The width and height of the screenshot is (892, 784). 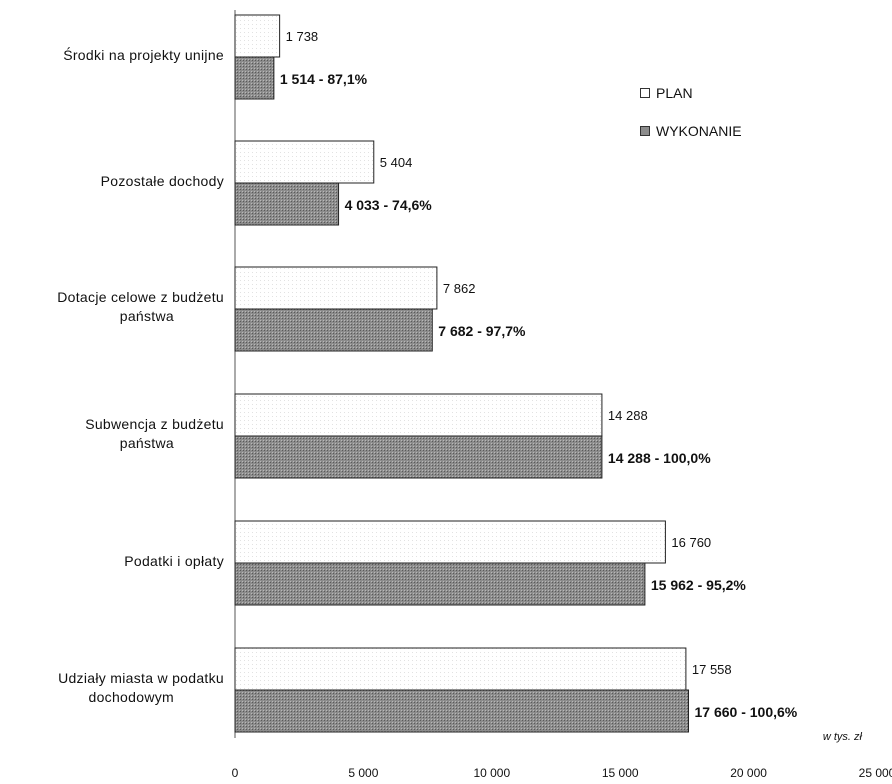 I want to click on data-label-wykonanie-0: 1 514 - 87,1%, so click(x=324, y=79).